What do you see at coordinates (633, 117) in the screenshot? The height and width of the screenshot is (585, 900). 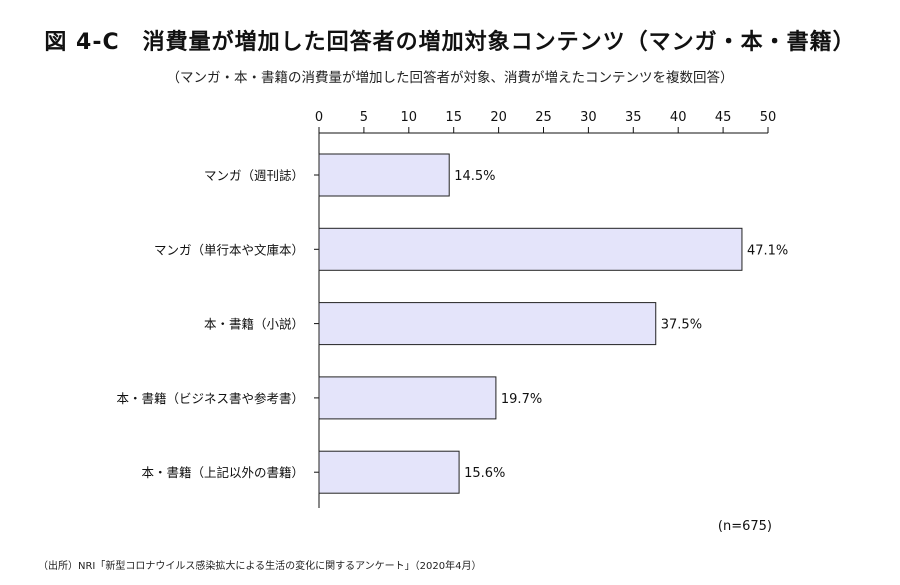 I see `x-tick-label: 35` at bounding box center [633, 117].